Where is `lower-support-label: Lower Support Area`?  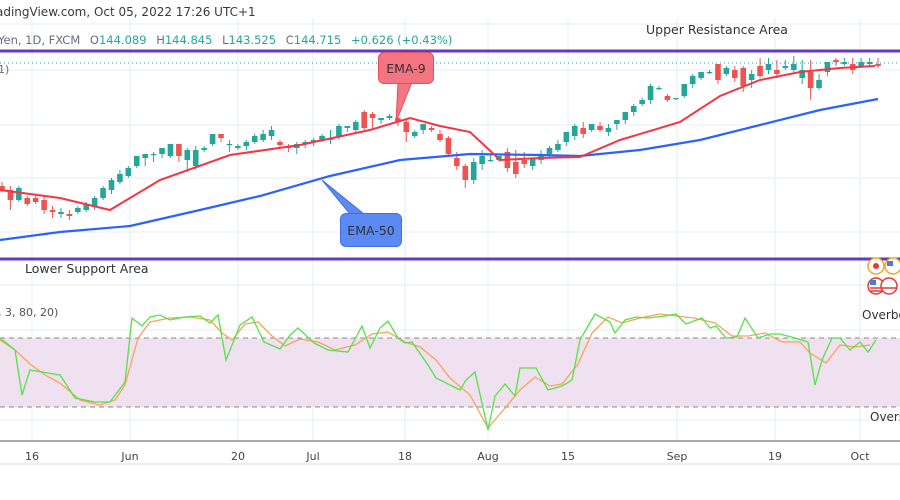
lower-support-label: Lower Support Area is located at coordinates (87, 268).